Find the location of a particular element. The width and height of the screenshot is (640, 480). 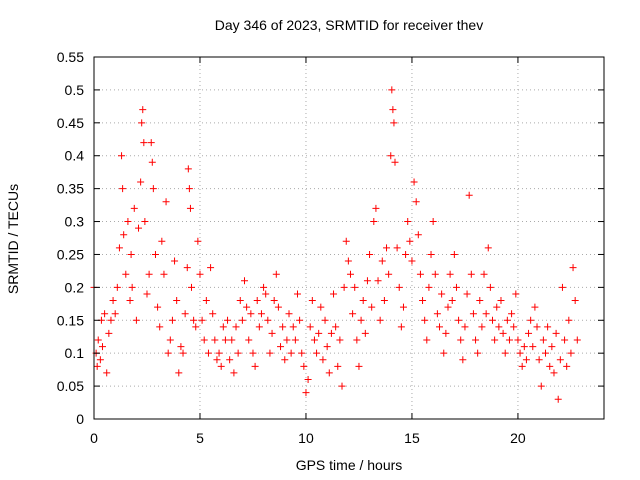

y-tick-label: 0.55 is located at coordinates (70, 57).